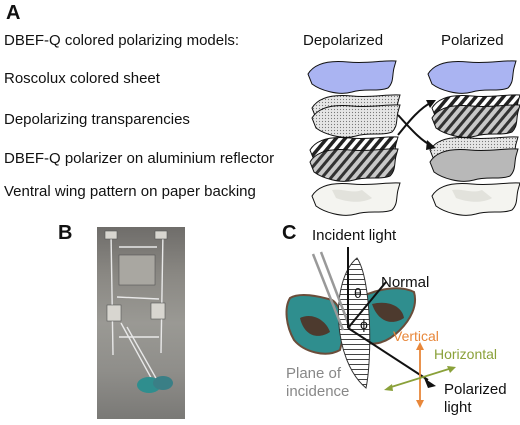 This screenshot has height=425, width=520. What do you see at coordinates (318, 391) in the screenshot?
I see `plane-of-incidence-label-2: incidence` at bounding box center [318, 391].